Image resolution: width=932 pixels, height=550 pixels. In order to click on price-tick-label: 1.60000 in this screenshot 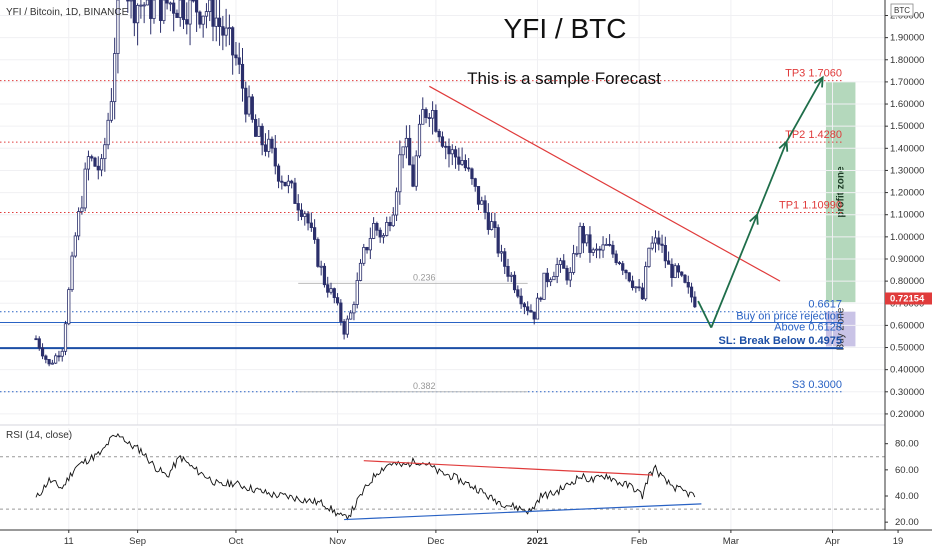, I will do `click(907, 104)`.